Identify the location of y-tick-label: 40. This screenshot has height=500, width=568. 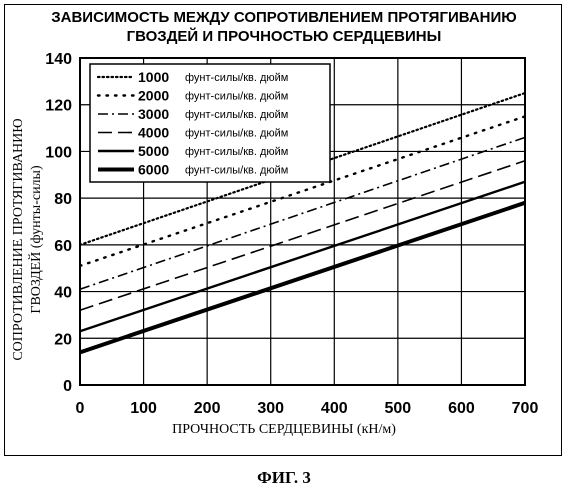
(63, 293).